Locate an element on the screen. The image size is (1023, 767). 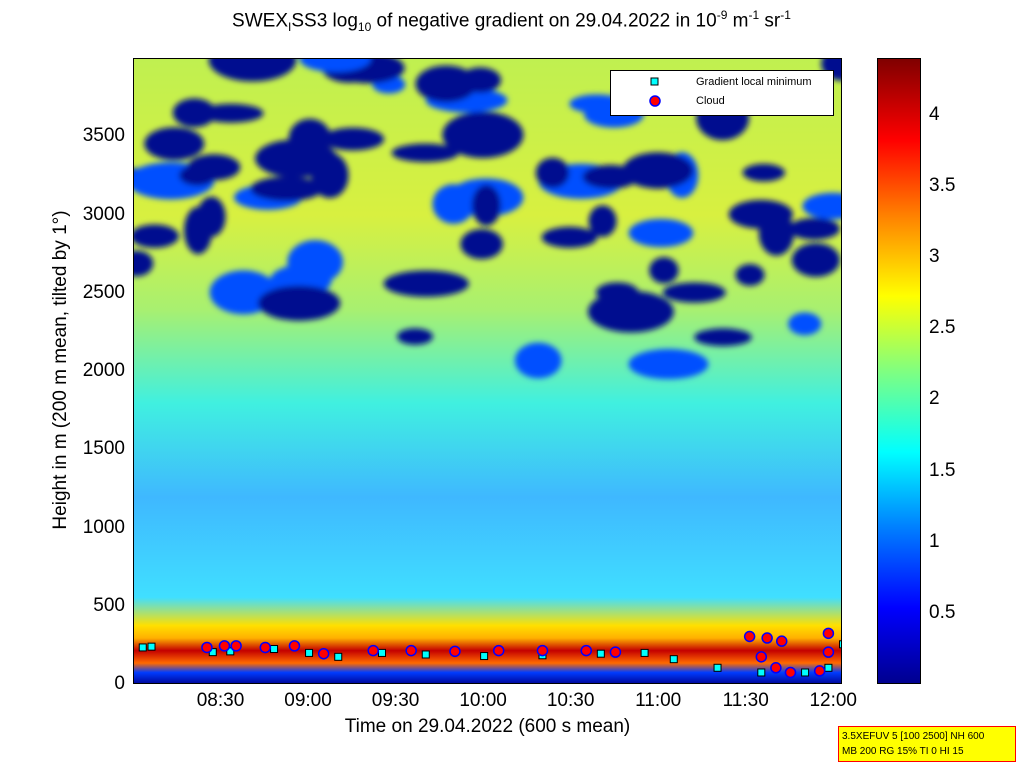
colorbar is located at coordinates (899, 371).